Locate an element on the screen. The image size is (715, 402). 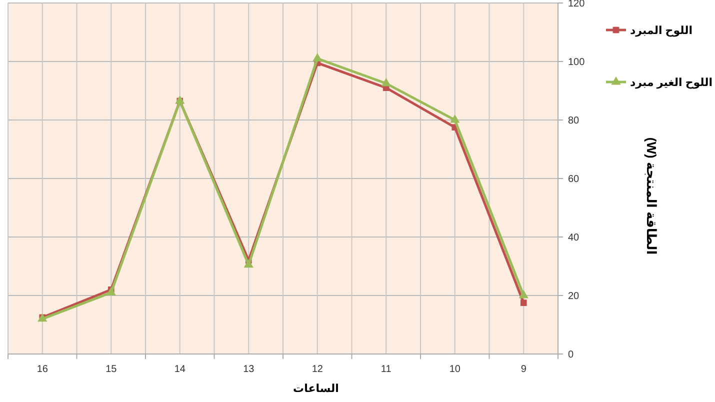
x-tick-label: 12 is located at coordinates (318, 369).